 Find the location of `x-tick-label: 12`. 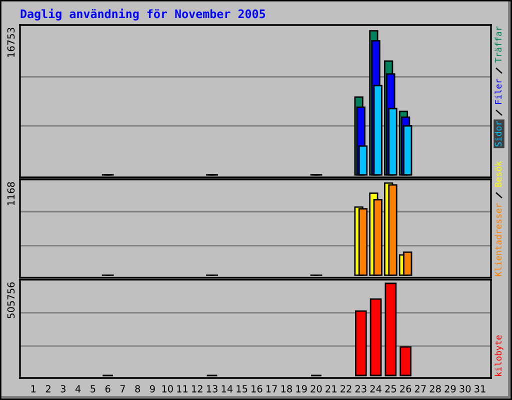

x-tick-label: 12 is located at coordinates (197, 388).